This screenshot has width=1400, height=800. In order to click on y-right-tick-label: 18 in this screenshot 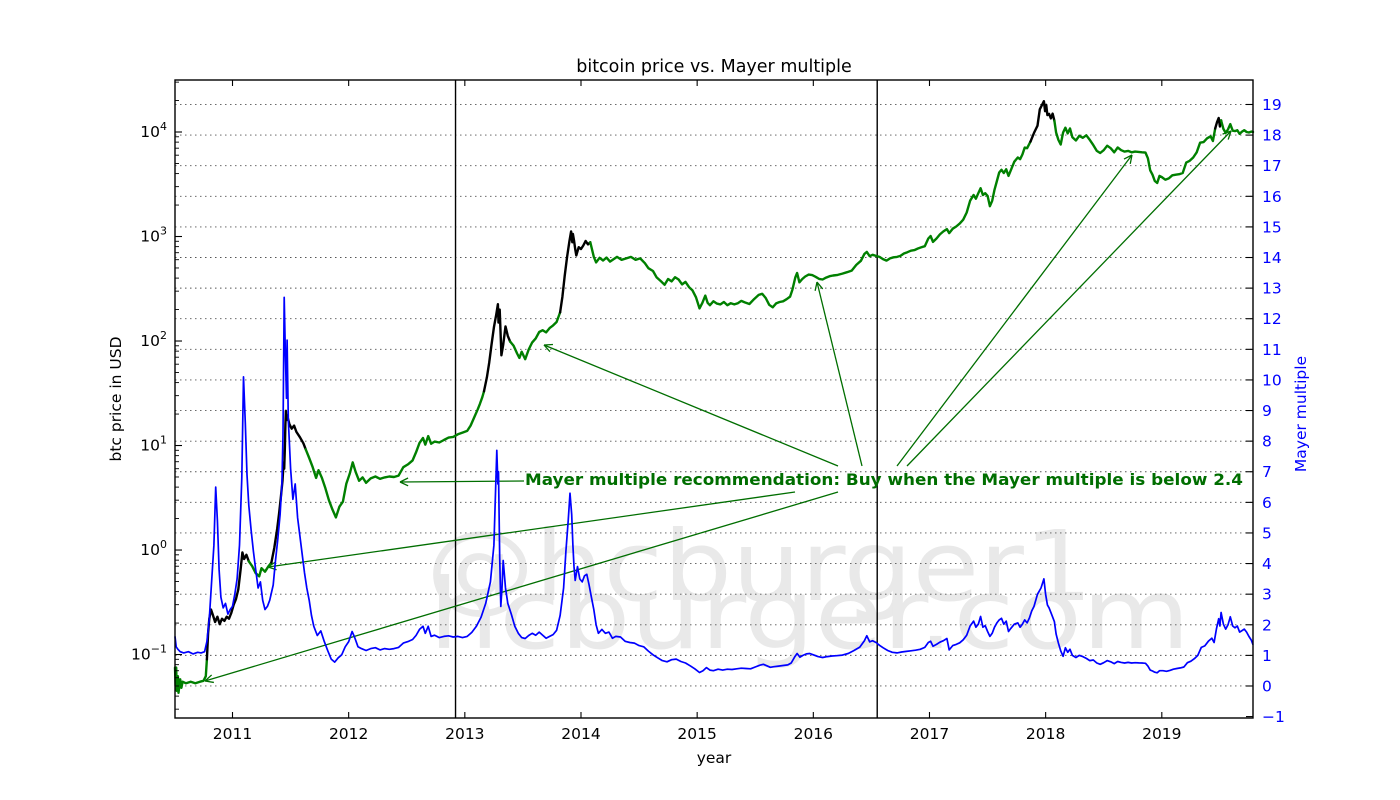, I will do `click(1272, 136)`.